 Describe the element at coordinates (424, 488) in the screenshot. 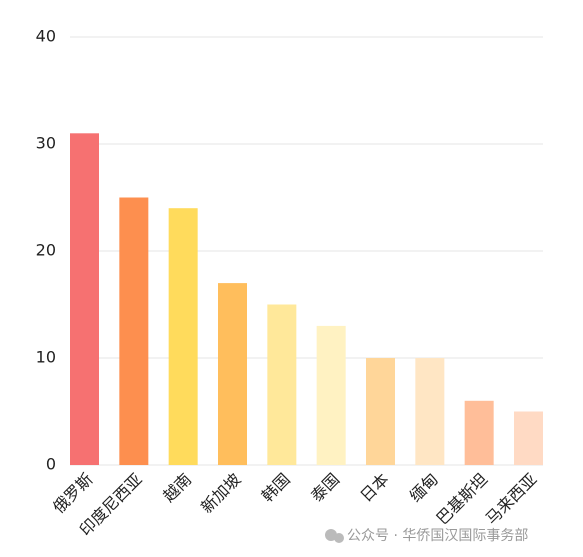

I see `x-tick-label: 缅甸` at that location.